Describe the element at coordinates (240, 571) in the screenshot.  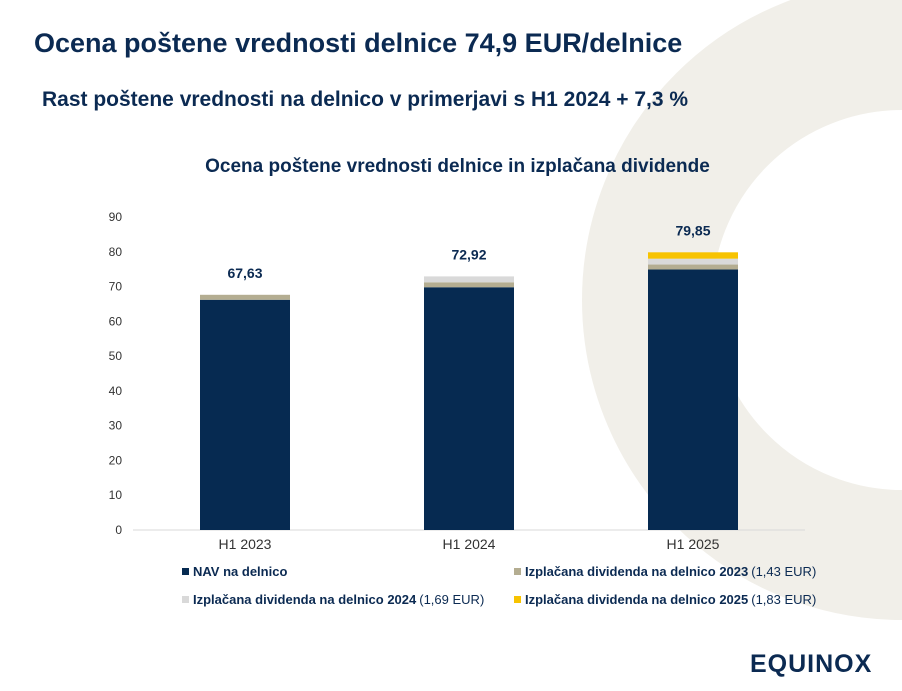
I see `legend-label-nav: NAV na delnico` at that location.